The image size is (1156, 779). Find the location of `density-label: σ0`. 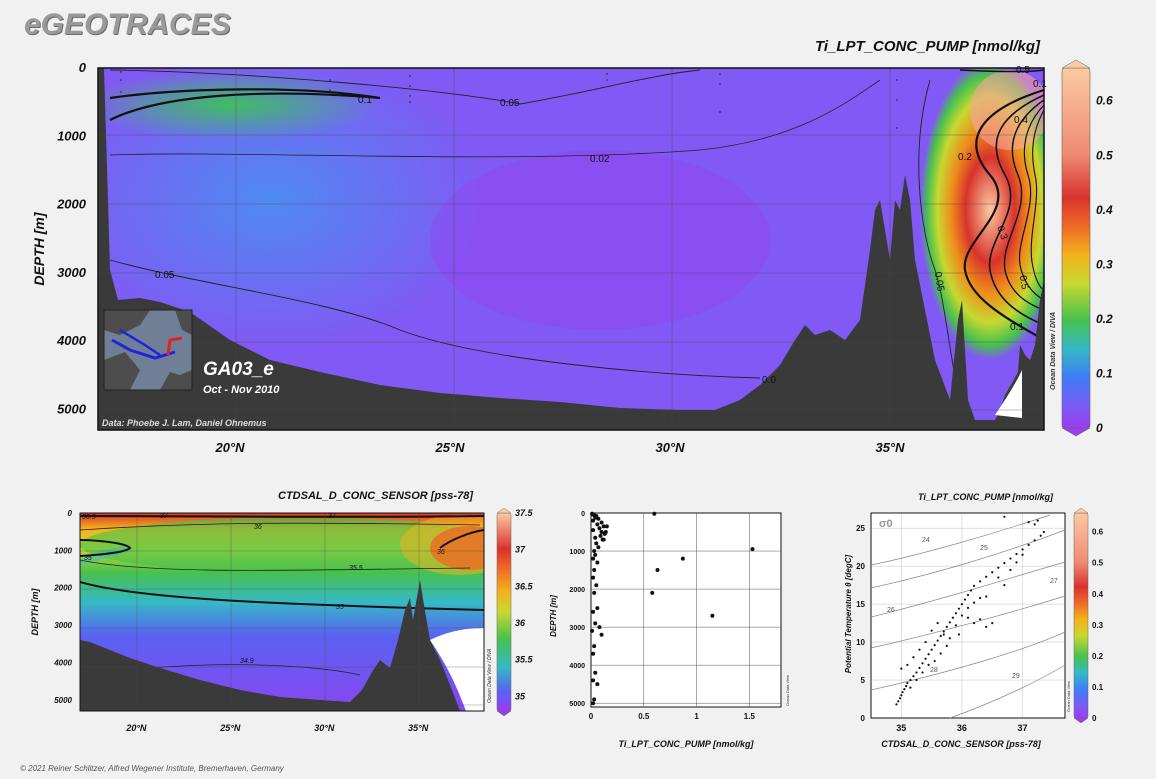

density-label: σ0 is located at coordinates (886, 524).